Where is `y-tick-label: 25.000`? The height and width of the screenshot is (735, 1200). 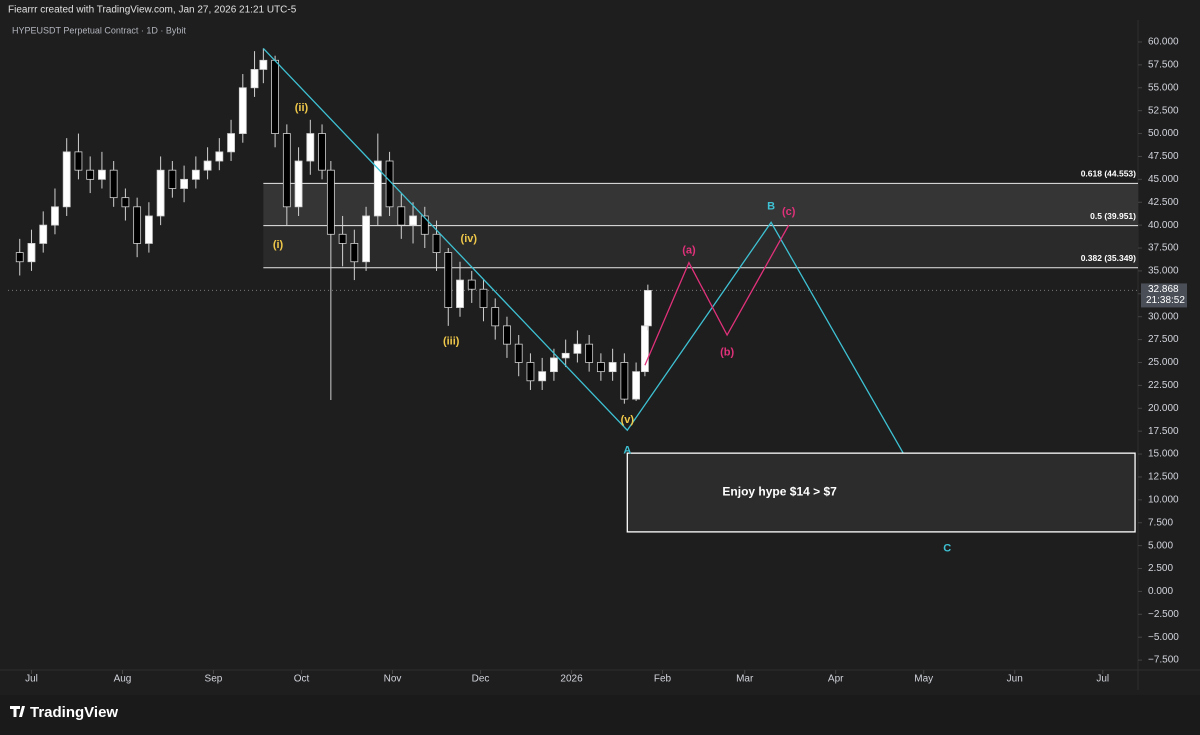
y-tick-label: 25.000 is located at coordinates (1163, 362).